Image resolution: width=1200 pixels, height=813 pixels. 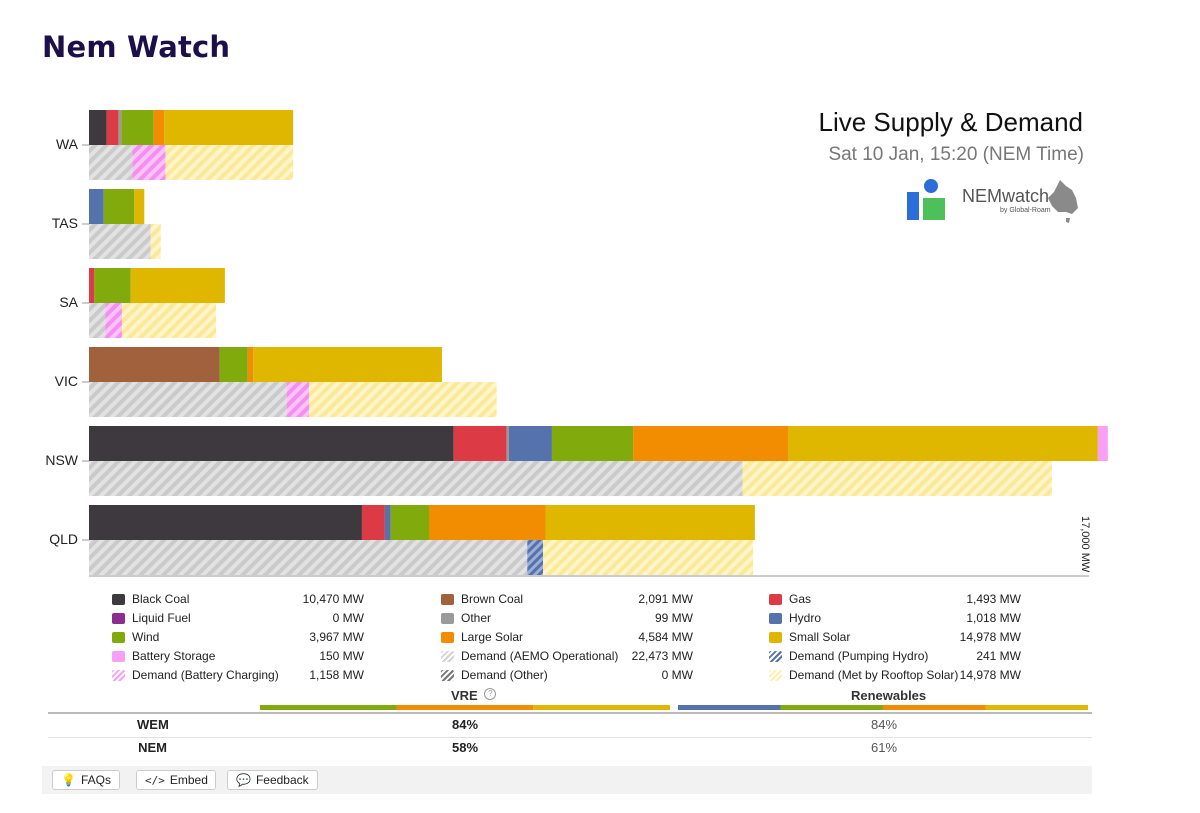 I want to click on supply-bar-wa-black-coal, so click(x=98, y=127).